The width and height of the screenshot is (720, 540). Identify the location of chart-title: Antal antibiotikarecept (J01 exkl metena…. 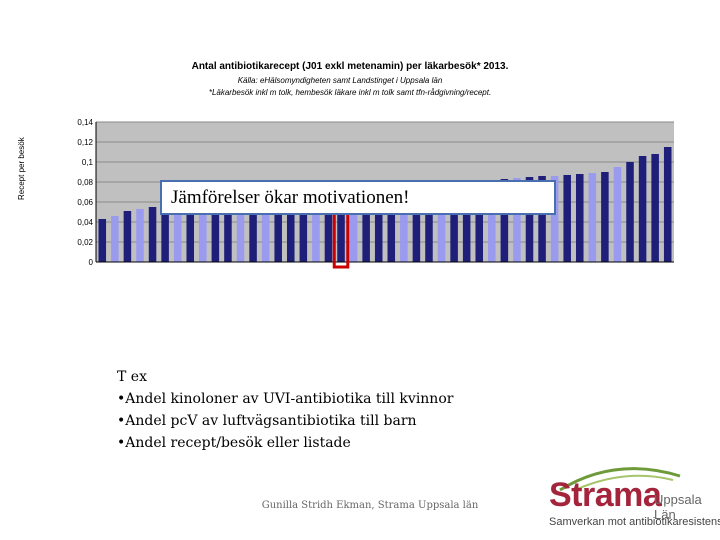
(350, 66).